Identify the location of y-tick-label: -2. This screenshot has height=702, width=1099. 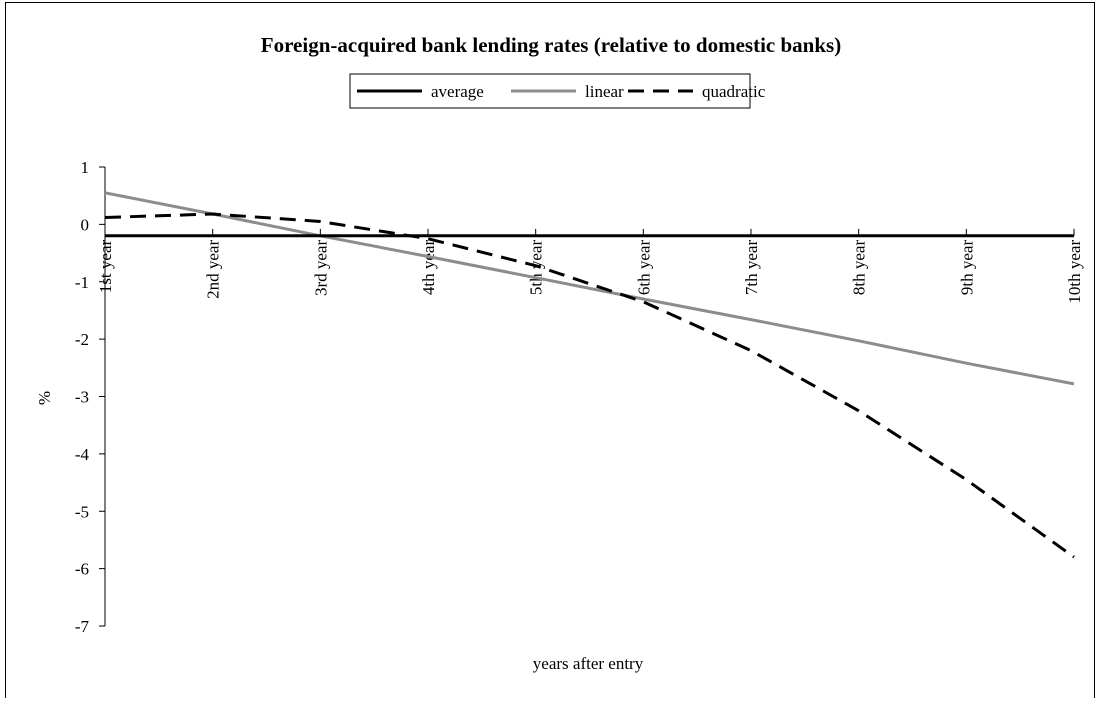
(82, 339).